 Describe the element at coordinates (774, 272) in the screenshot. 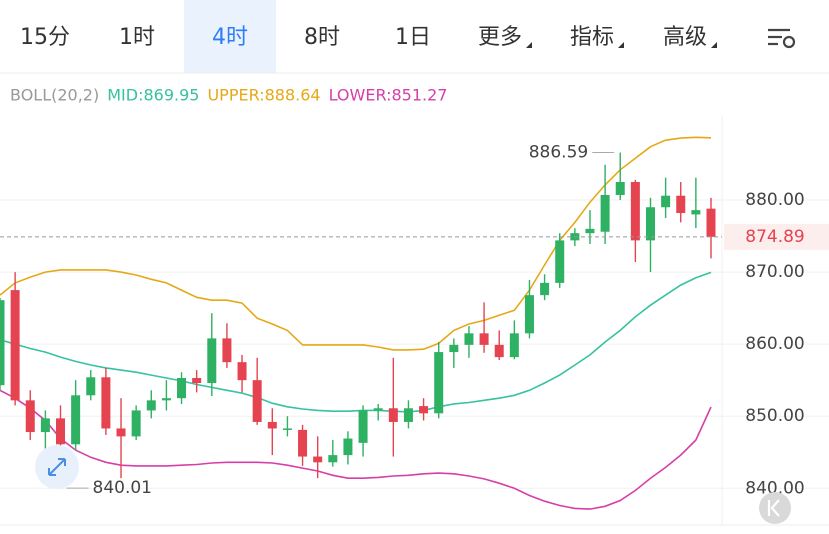

I see `y-tick-label: 870.00` at that location.